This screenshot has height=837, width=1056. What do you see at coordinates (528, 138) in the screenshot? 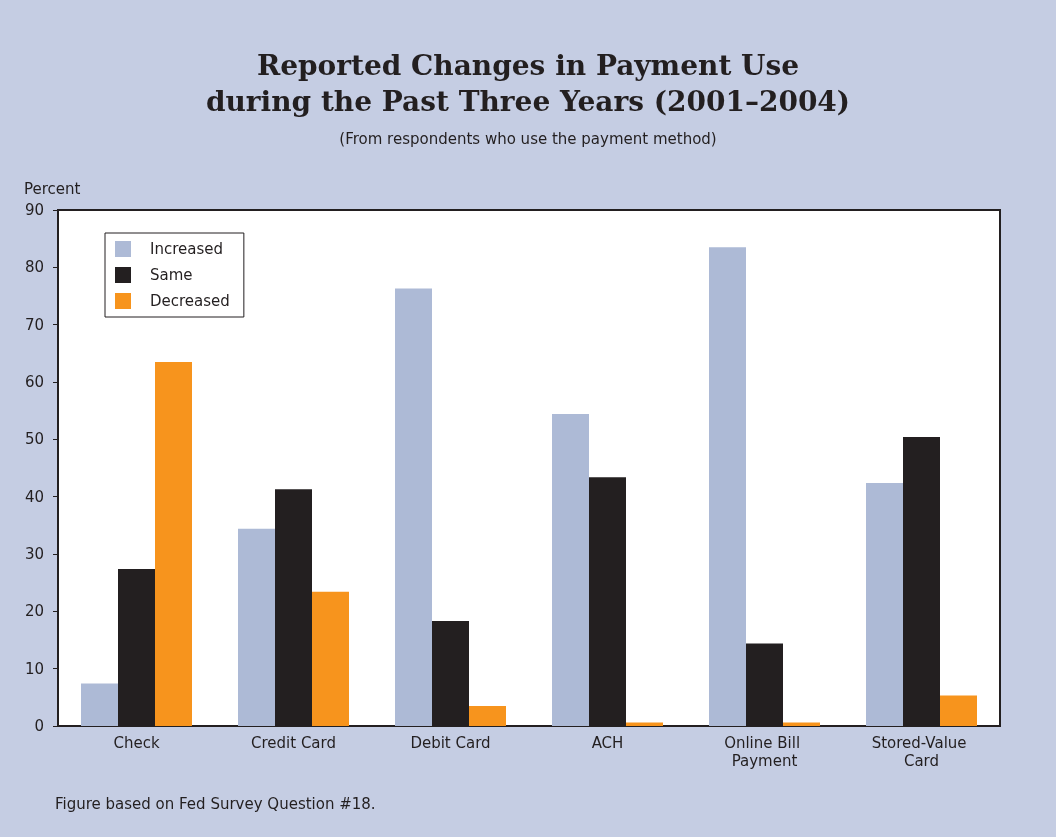
I see `chart-subtitle: (From respondents who use the payment method)` at bounding box center [528, 138].